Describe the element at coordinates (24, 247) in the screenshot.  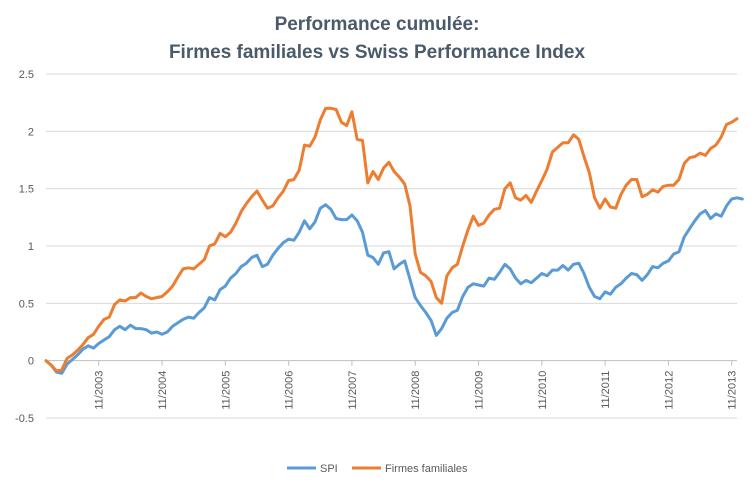
I see `y-axis-tick-labels: -0.5 0 0.5 1 1.5 2 2.5` at that location.